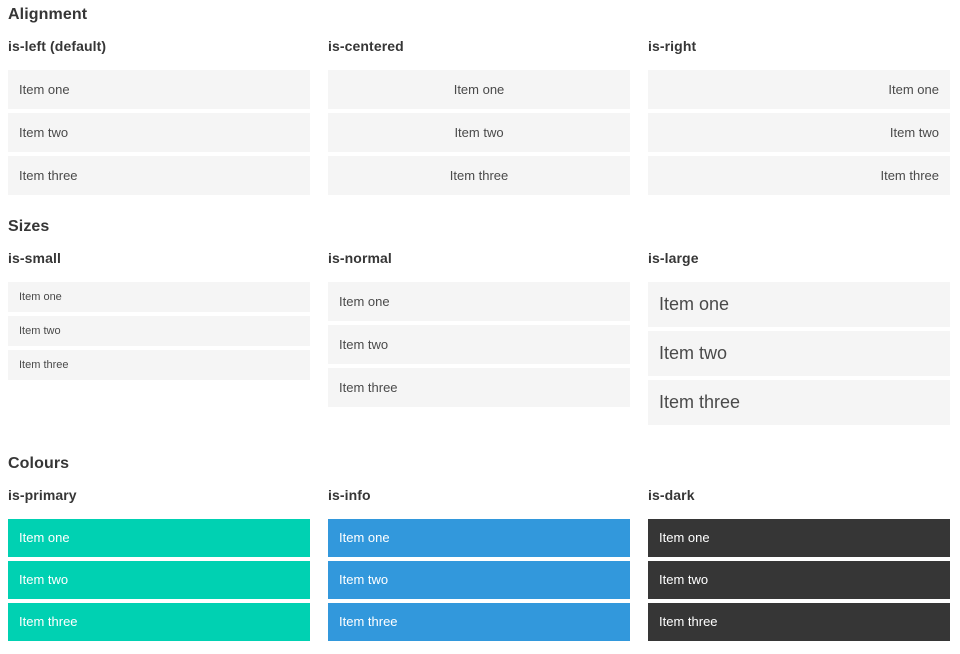 This screenshot has height=654, width=960. I want to click on block-list-left: Item one Item two Item three, so click(159, 132).